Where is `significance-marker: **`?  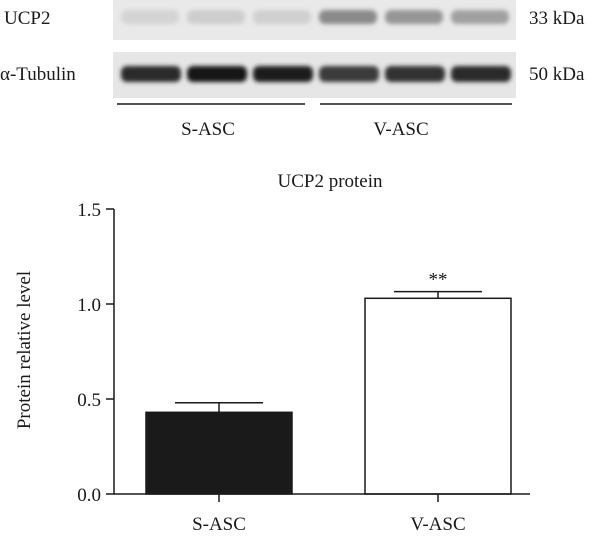
significance-marker: ** is located at coordinates (438, 280).